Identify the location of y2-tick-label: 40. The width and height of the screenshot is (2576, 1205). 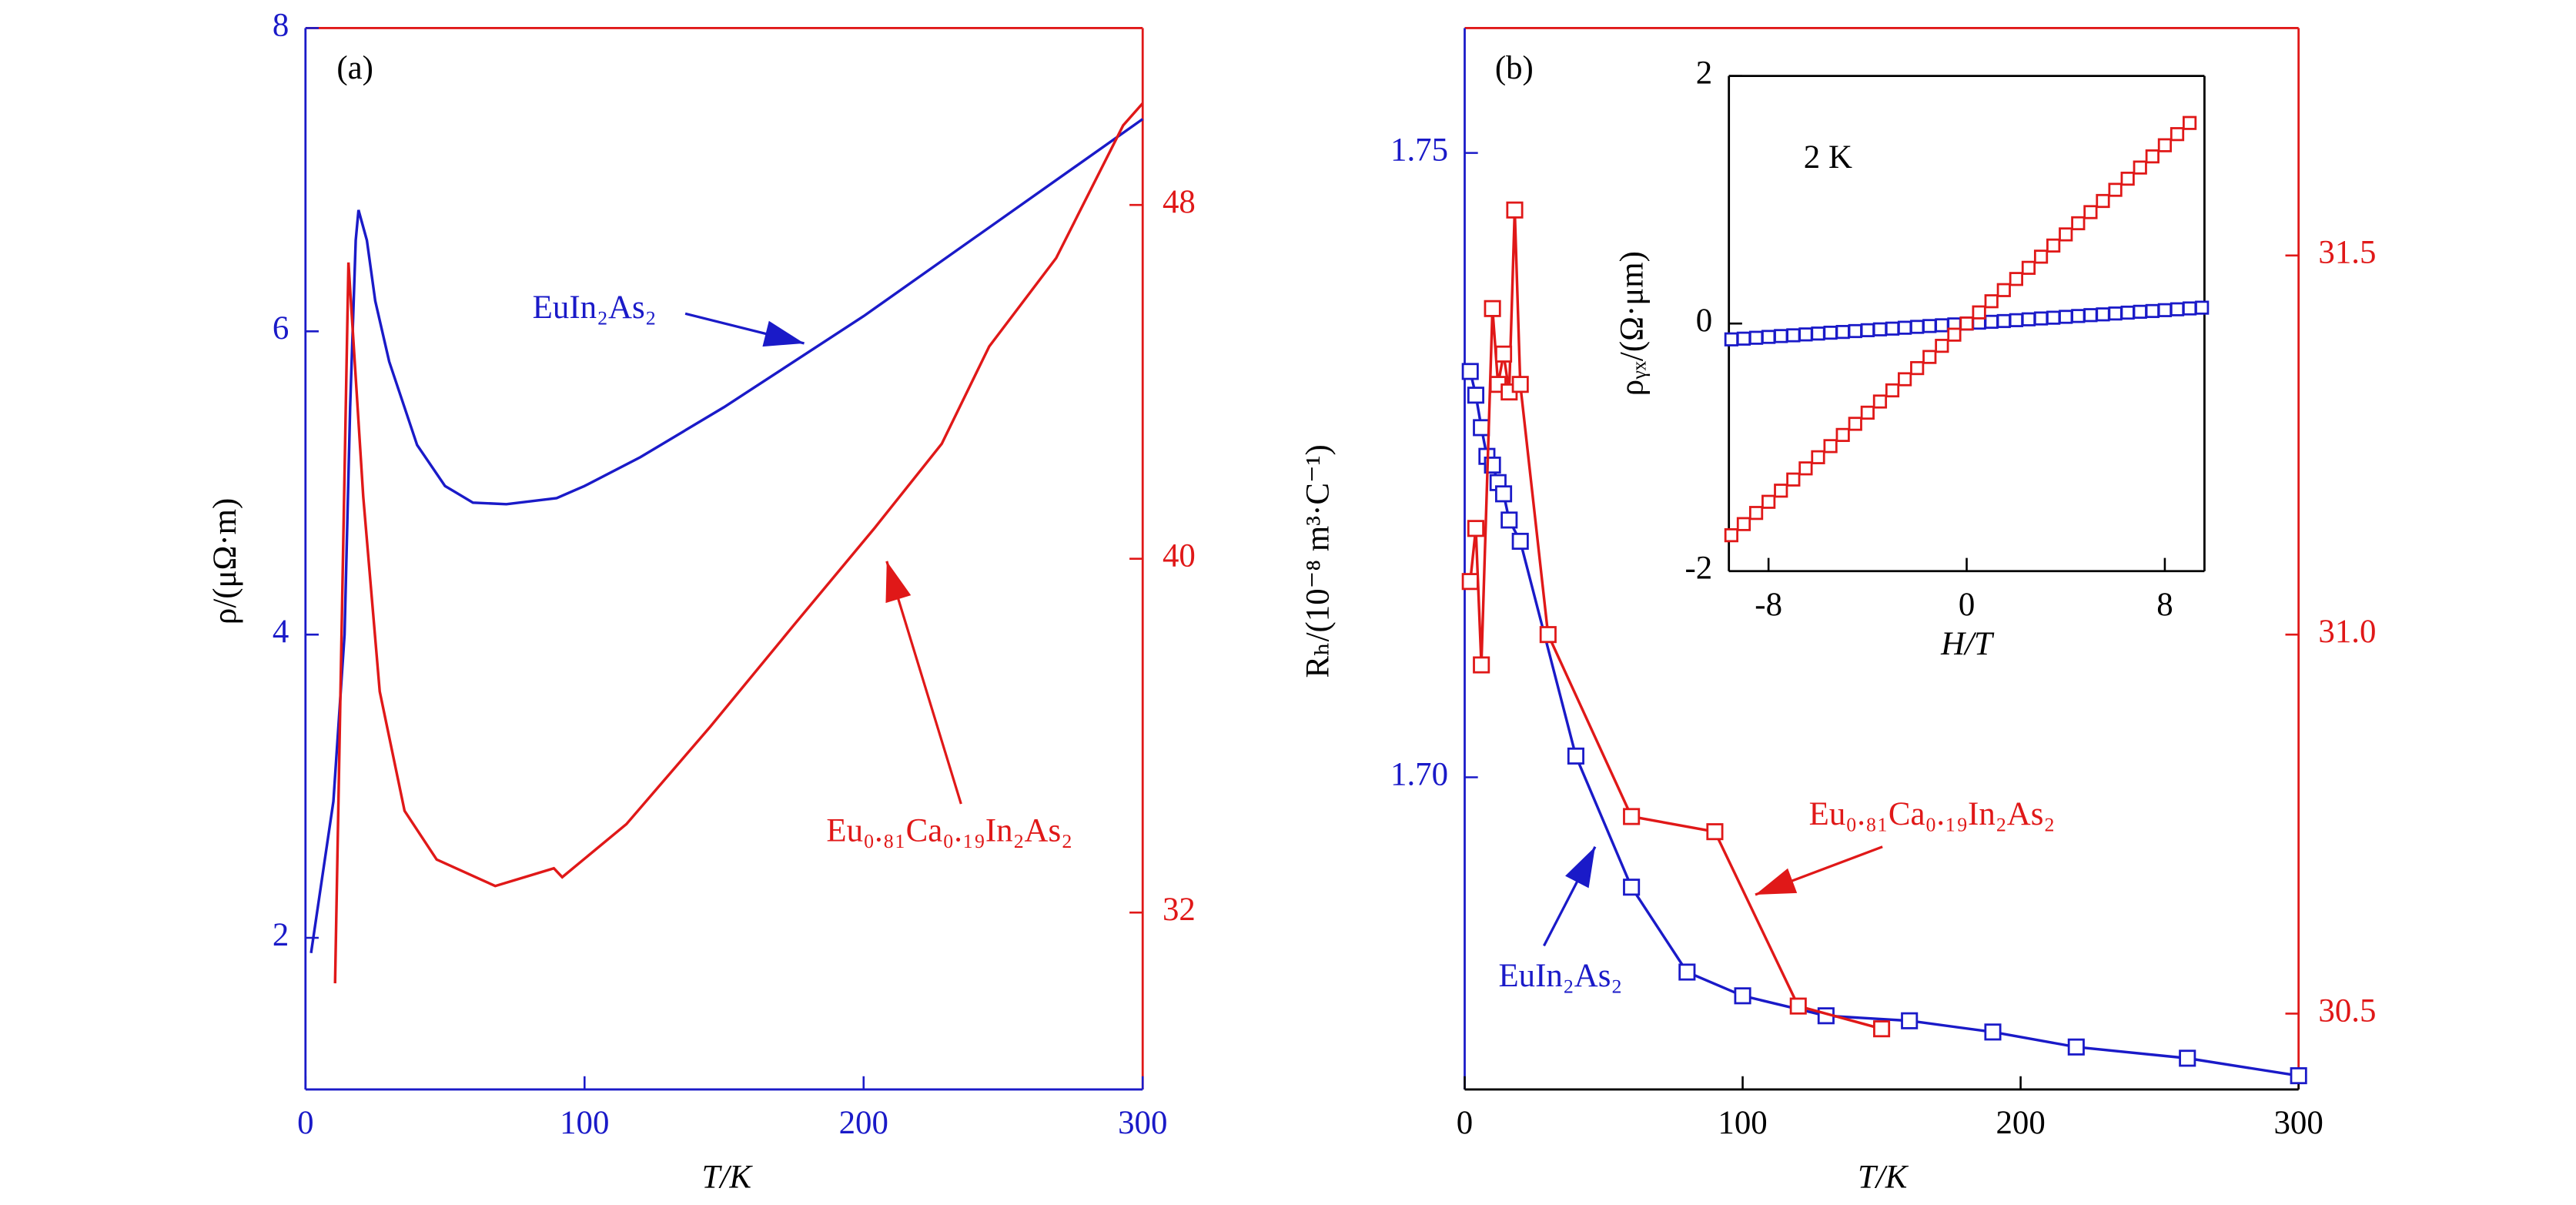
(1179, 556).